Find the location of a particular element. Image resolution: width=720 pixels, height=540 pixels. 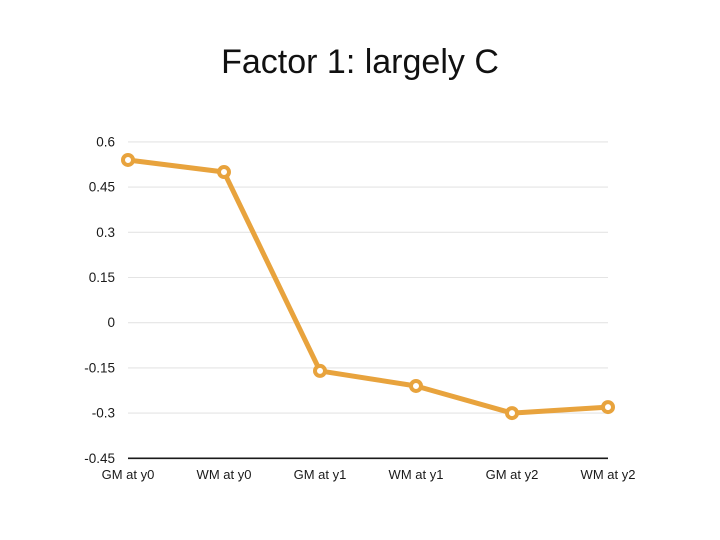

x-axis-category-label: WM at y2 is located at coordinates (608, 474).